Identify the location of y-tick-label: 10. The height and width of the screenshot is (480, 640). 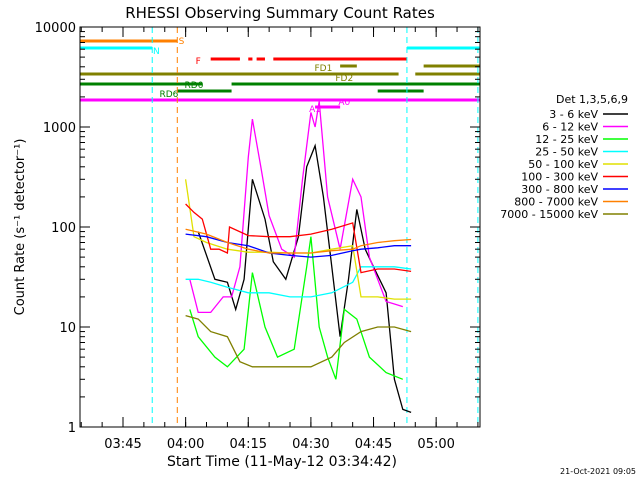
(67, 328).